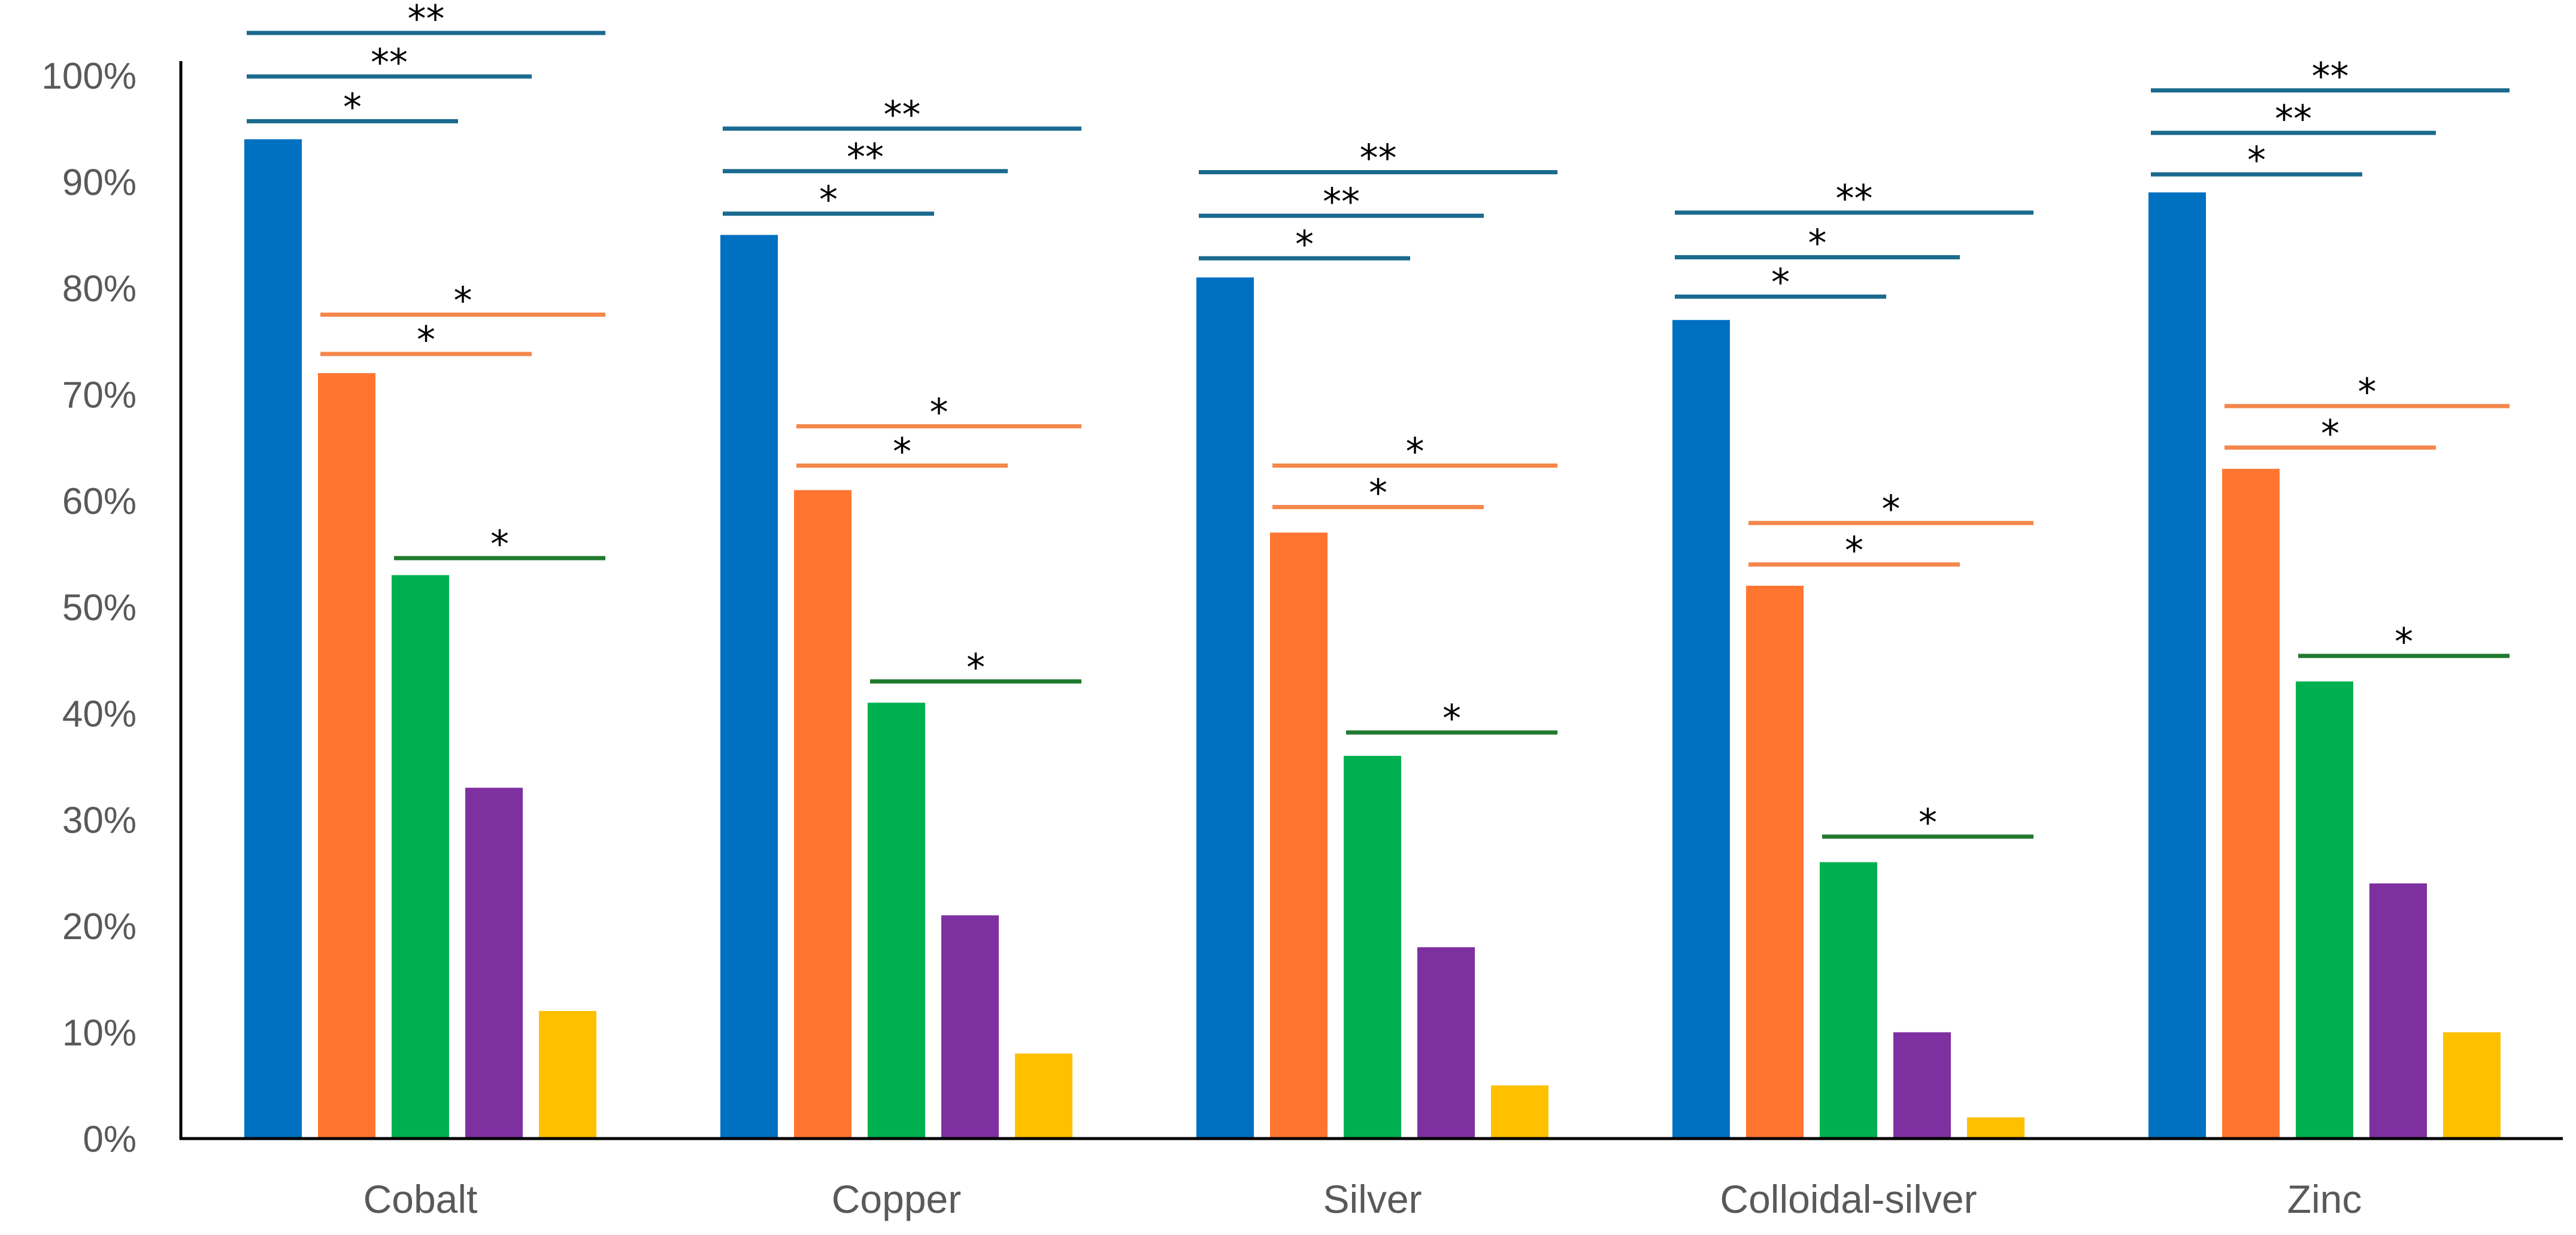 This screenshot has height=1235, width=2576. What do you see at coordinates (1848, 1199) in the screenshot?
I see `x-category-label: Colloidal-silver` at bounding box center [1848, 1199].